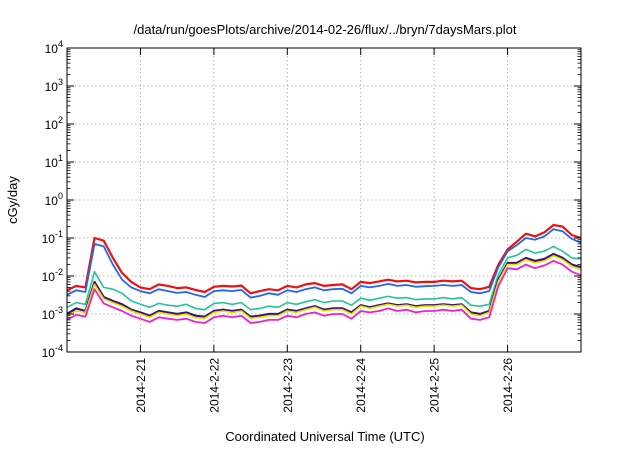  What do you see at coordinates (214, 385) in the screenshot?
I see `x-tick-label: 2014-2-22` at bounding box center [214, 385].